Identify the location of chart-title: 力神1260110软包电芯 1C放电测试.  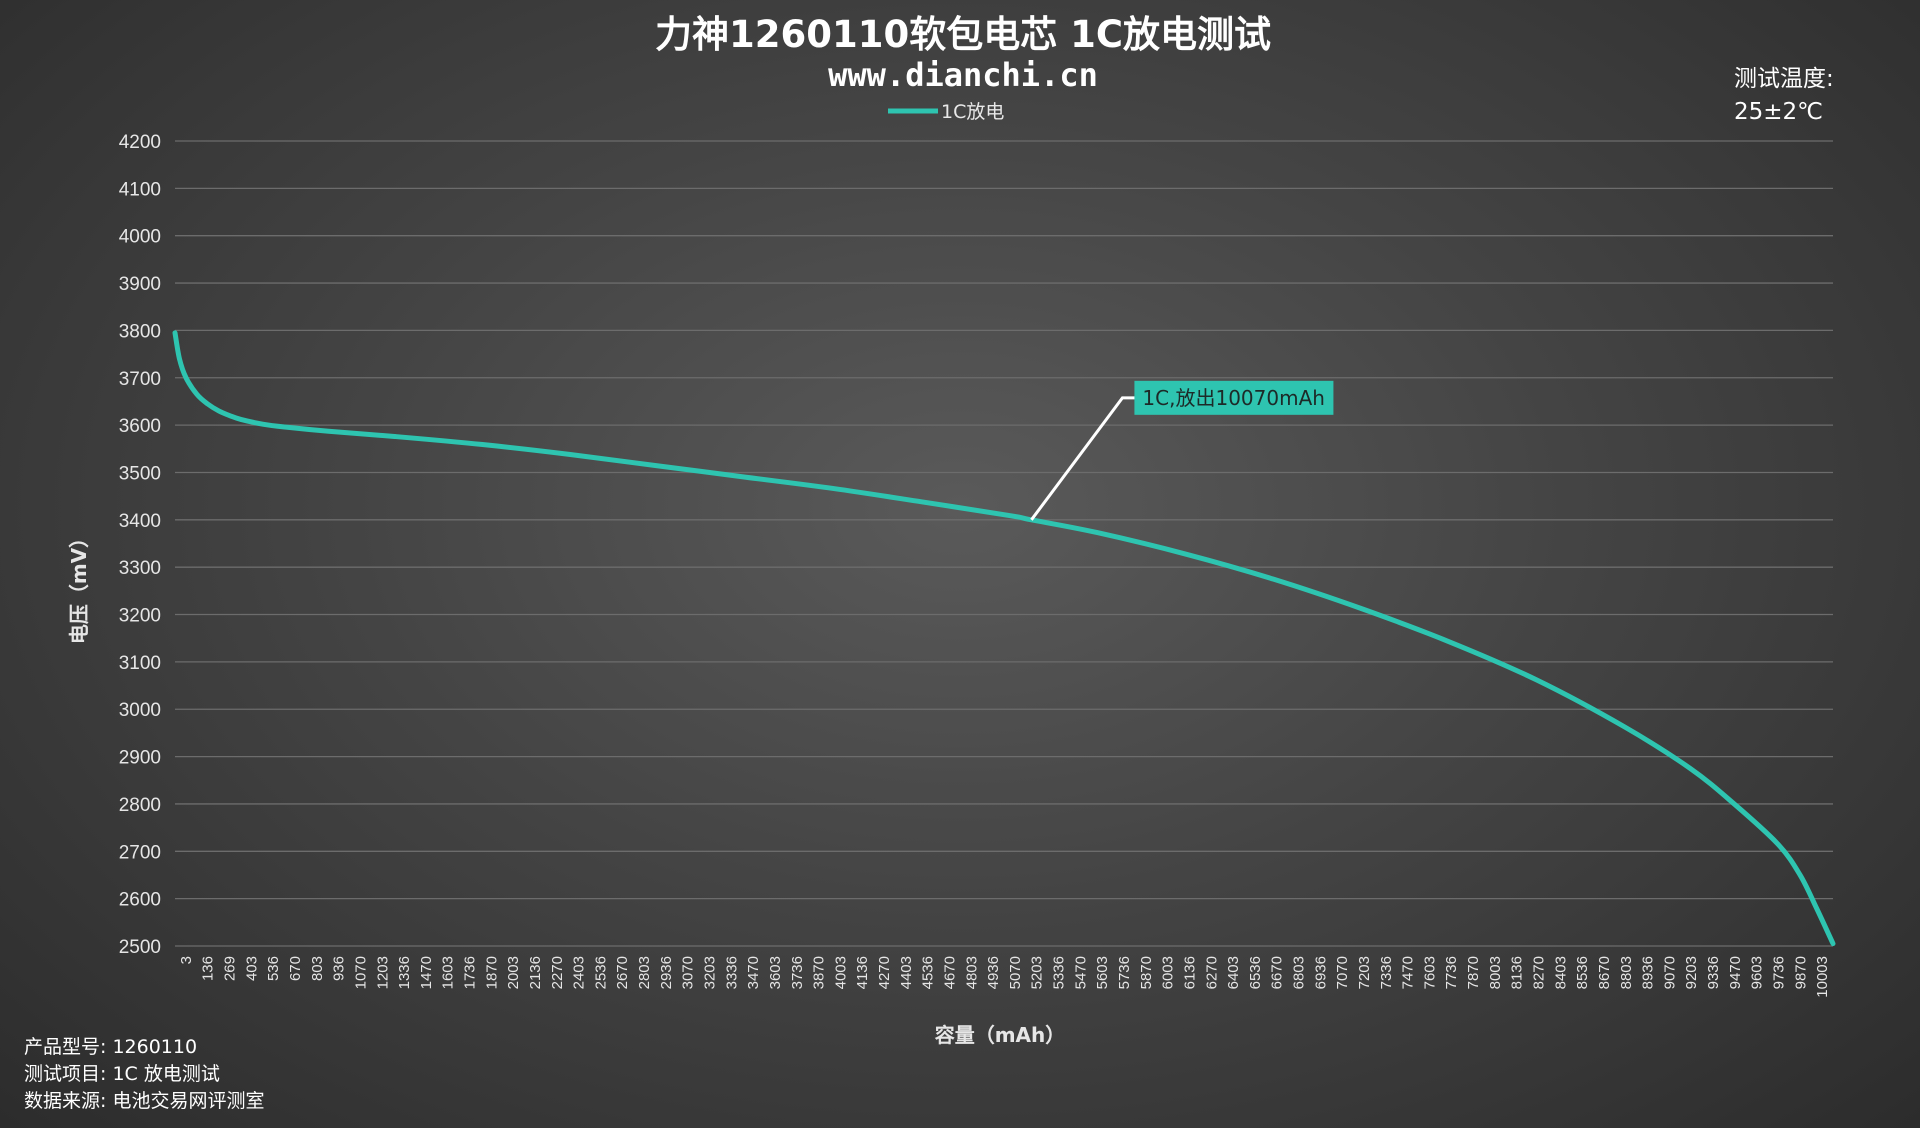
(963, 34).